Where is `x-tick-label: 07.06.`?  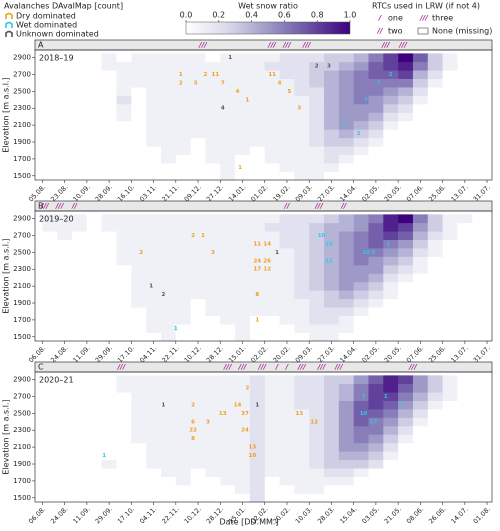
x-tick-label: 07.06. is located at coordinates (415, 354).